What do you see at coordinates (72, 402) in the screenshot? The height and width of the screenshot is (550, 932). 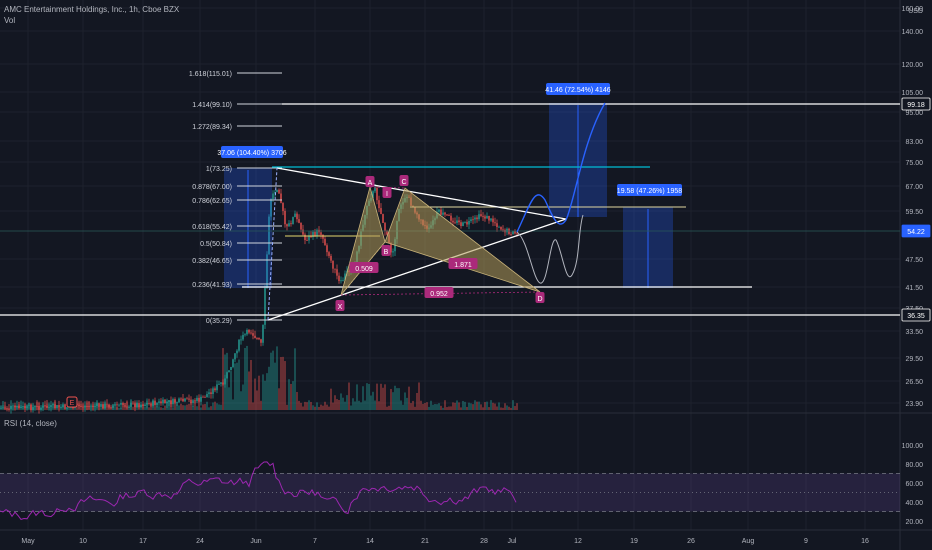 I see `earnings-marker: E` at bounding box center [72, 402].